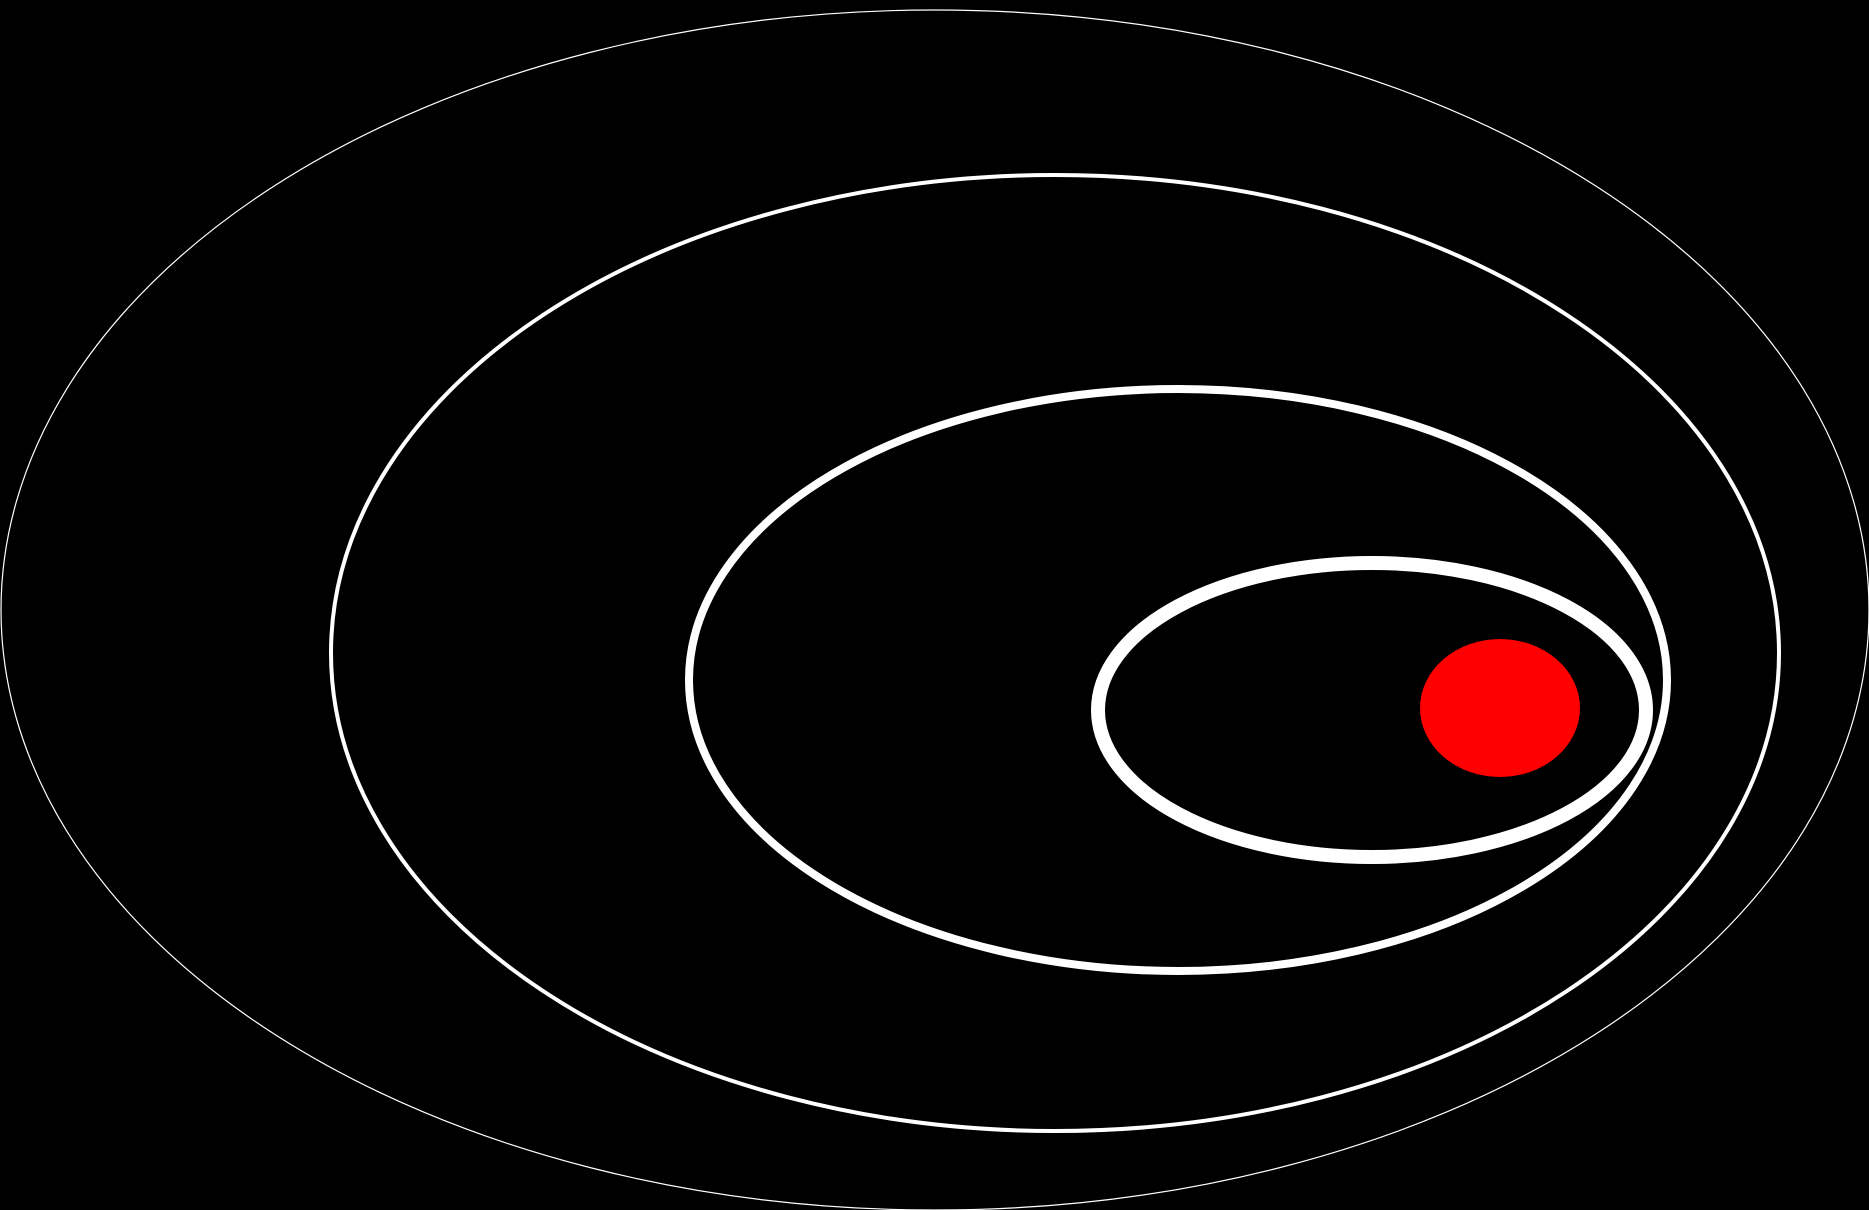  I want to click on ring-innermost, so click(1372, 710).